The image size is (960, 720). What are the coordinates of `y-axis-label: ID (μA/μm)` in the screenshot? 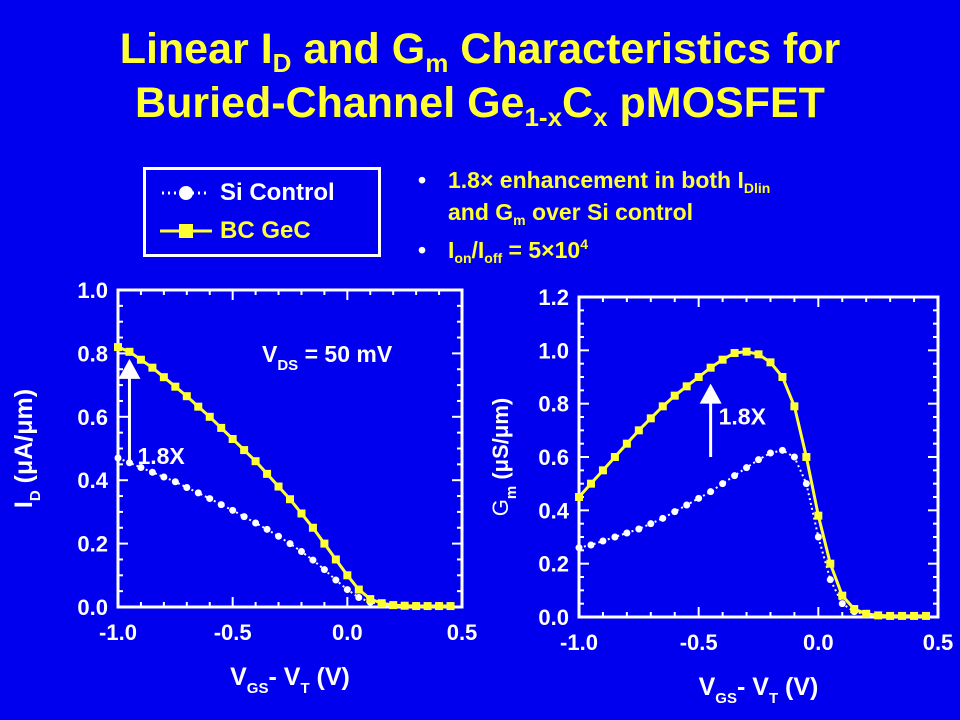 It's located at (27, 448).